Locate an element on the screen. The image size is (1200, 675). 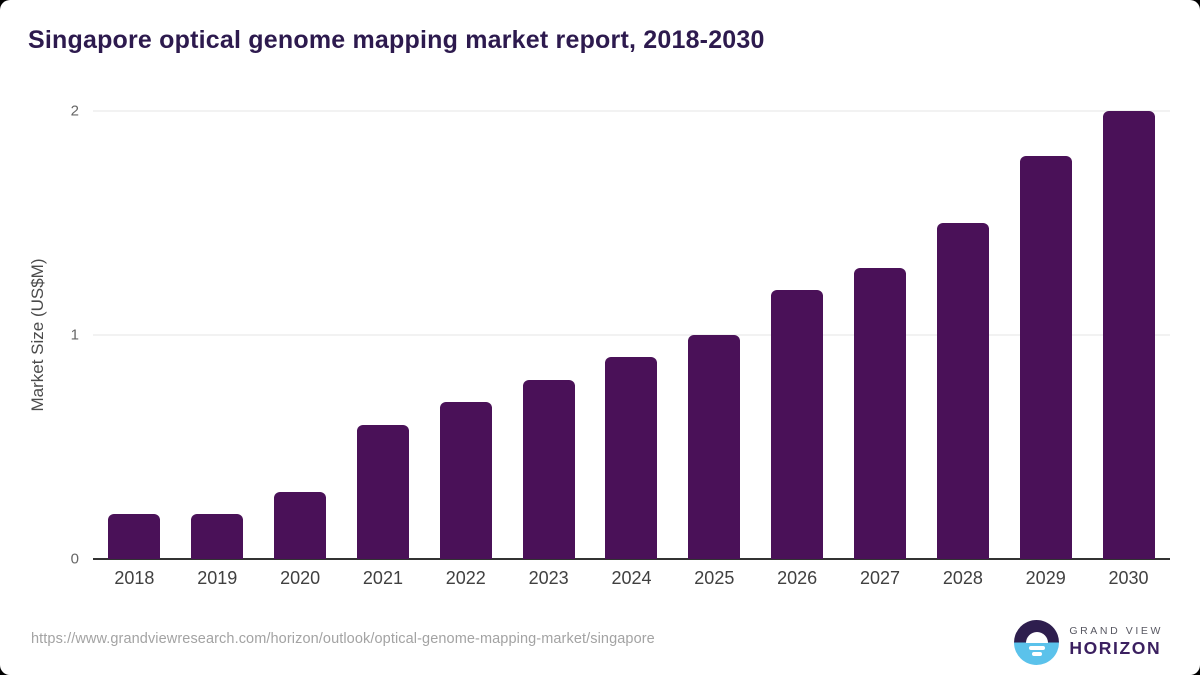
logo-text: GRAND VIEW HORIZON is located at coordinates (1116, 642).